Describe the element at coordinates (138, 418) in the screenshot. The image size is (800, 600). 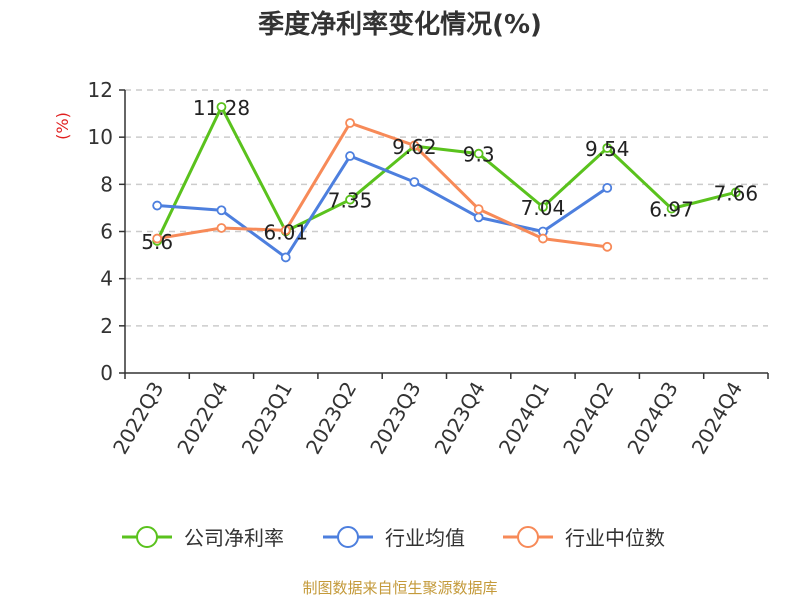
I see `x-tick-label: 2022Q3` at that location.